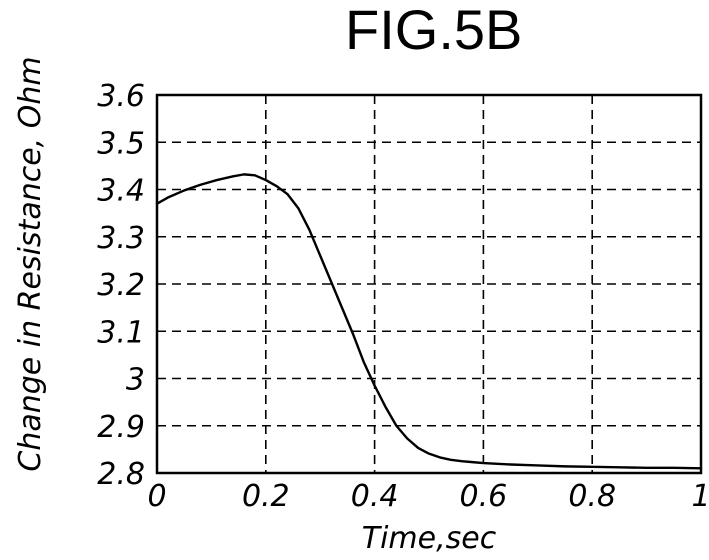 This screenshot has height=560, width=709. Describe the element at coordinates (30, 263) in the screenshot. I see `y-axis-label: Change in Resistance, Ohm` at that location.